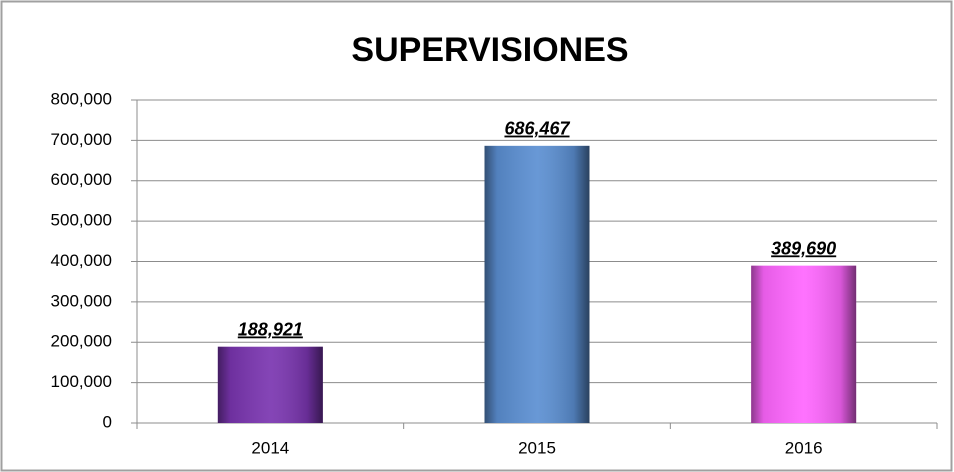  What do you see at coordinates (803, 248) in the screenshot?
I see `data-label: 389,690` at bounding box center [803, 248].